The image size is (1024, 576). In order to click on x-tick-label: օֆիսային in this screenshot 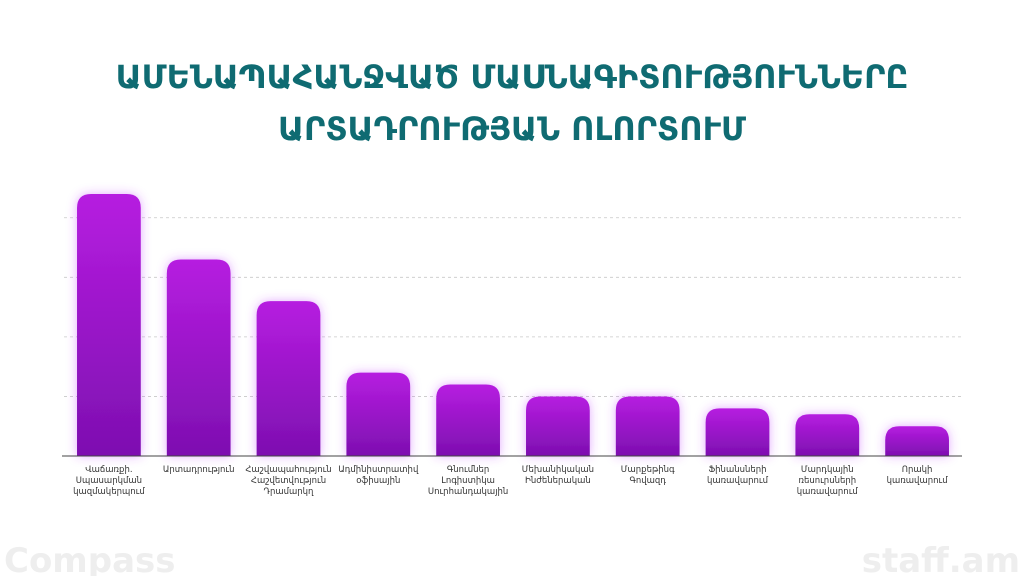, I will do `click(378, 481)`.